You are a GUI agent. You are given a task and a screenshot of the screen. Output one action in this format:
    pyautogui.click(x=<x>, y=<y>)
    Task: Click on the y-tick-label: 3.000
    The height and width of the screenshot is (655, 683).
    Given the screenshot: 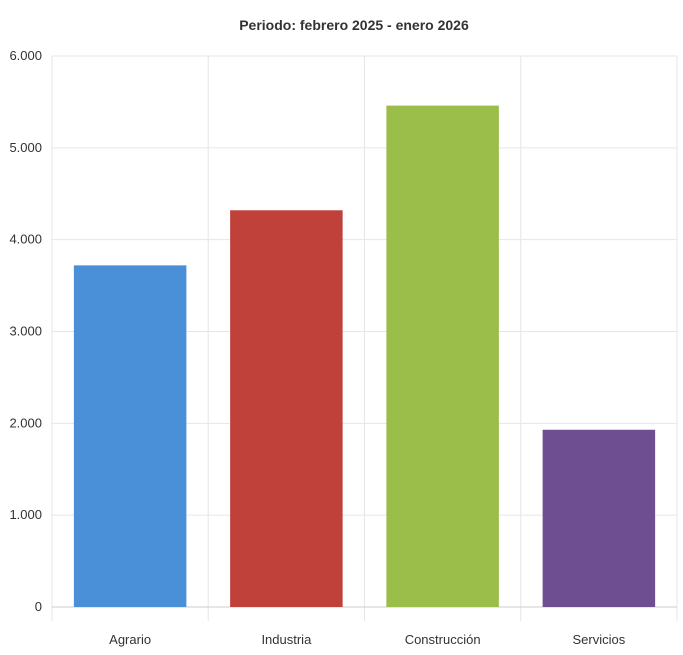 What is the action you would take?
    pyautogui.click(x=25, y=331)
    